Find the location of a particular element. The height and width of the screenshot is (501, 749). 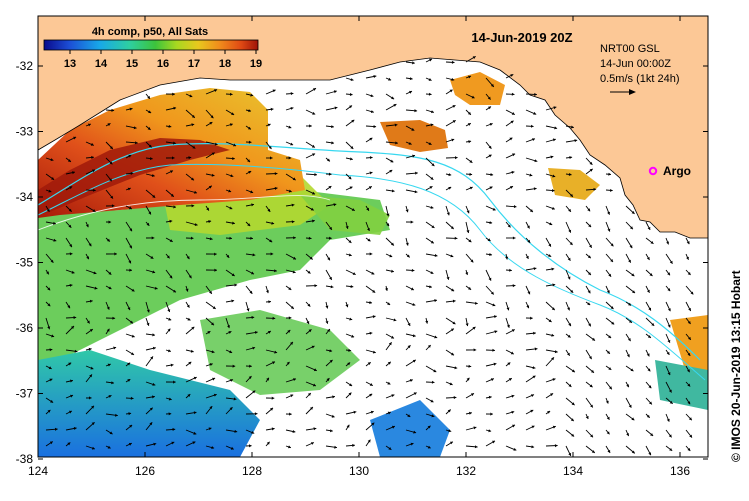

x-tick-label: 132 is located at coordinates (466, 471).